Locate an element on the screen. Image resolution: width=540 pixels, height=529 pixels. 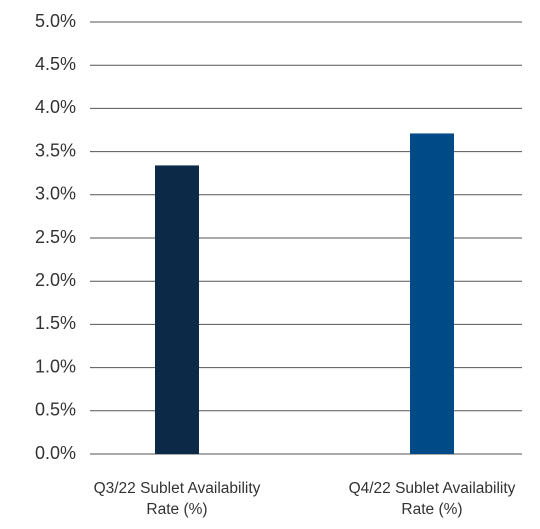
y-tick-label: 5.0% is located at coordinates (55, 21).